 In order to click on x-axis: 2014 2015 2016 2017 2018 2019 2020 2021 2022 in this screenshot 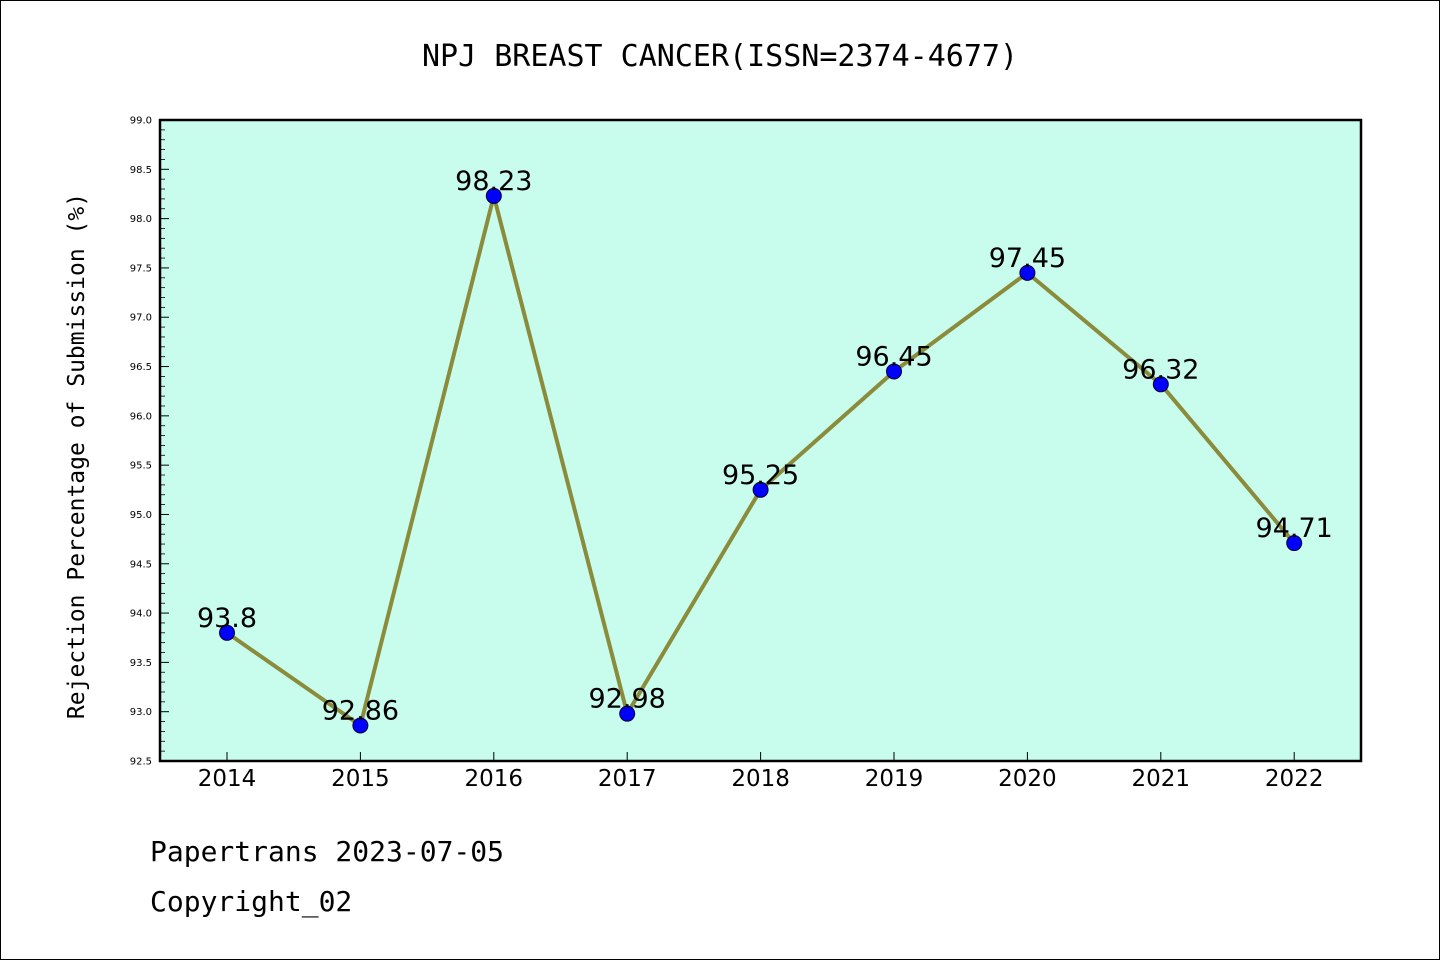, I will do `click(761, 772)`.